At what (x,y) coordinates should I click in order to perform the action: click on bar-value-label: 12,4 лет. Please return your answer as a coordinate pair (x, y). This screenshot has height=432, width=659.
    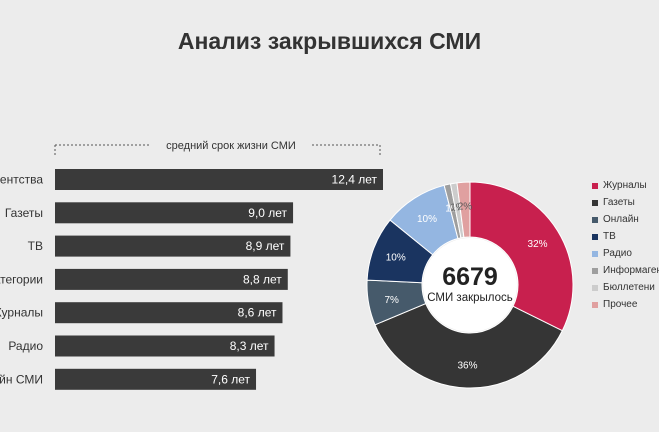
    Looking at the image, I should click on (355, 180).